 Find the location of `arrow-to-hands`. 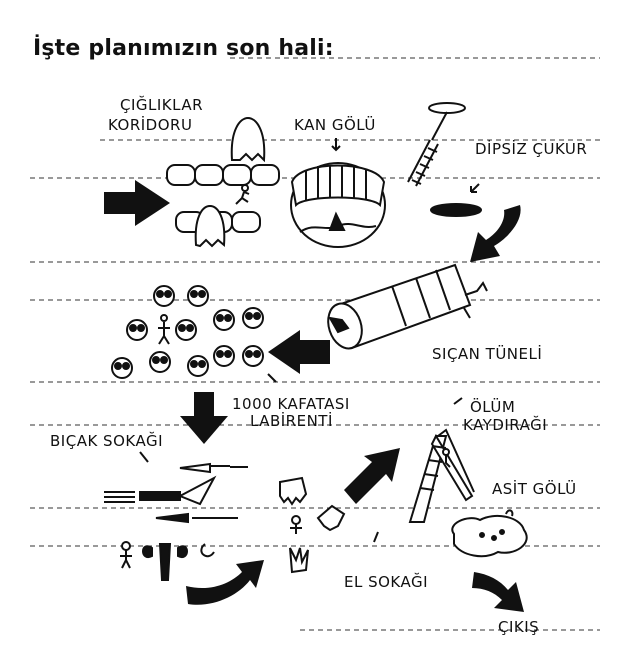

arrow-to-hands is located at coordinates (225, 582).